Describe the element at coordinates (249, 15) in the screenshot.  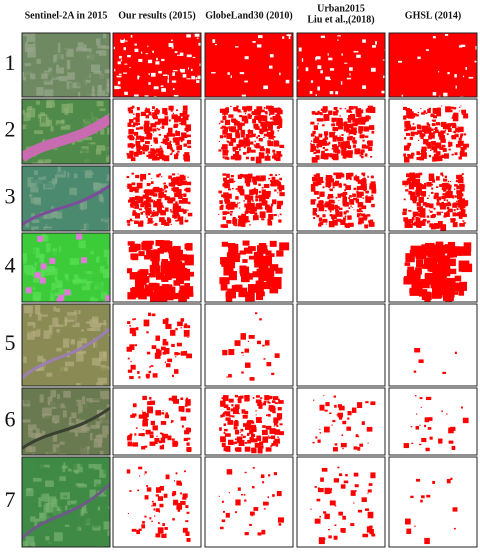
I see `column-header: GlobeLand30 (2010)` at that location.